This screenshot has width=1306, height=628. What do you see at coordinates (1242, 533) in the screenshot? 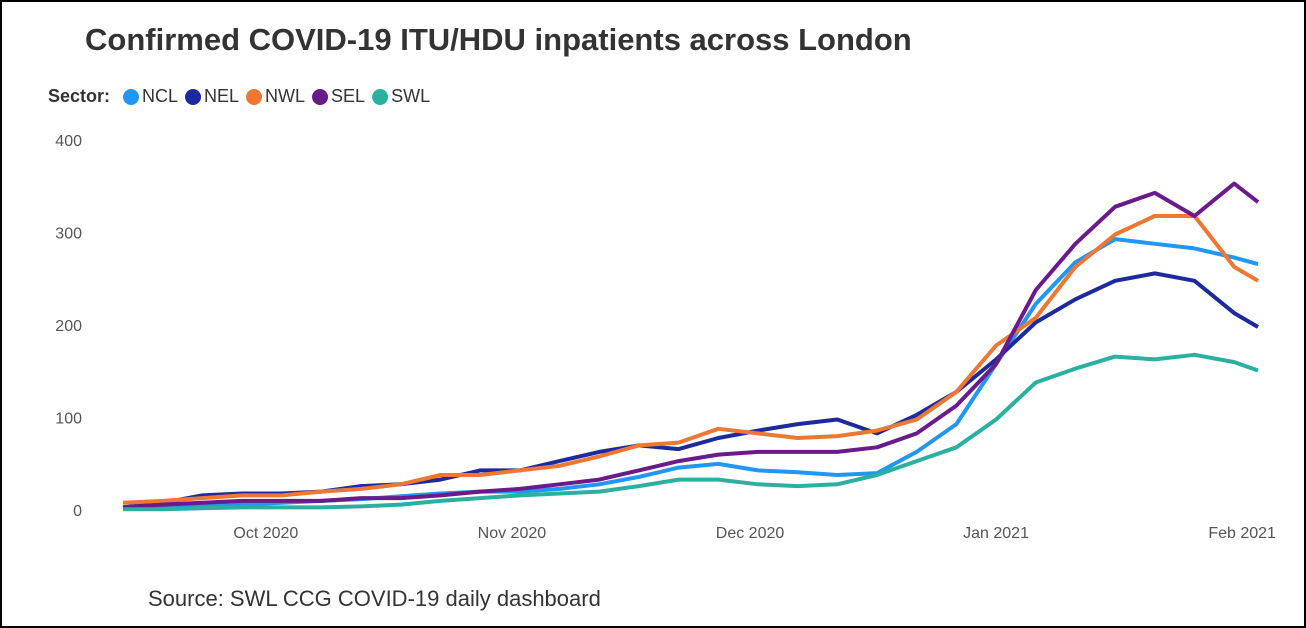
I see `x-tick-label: Feb 2021` at bounding box center [1242, 533].